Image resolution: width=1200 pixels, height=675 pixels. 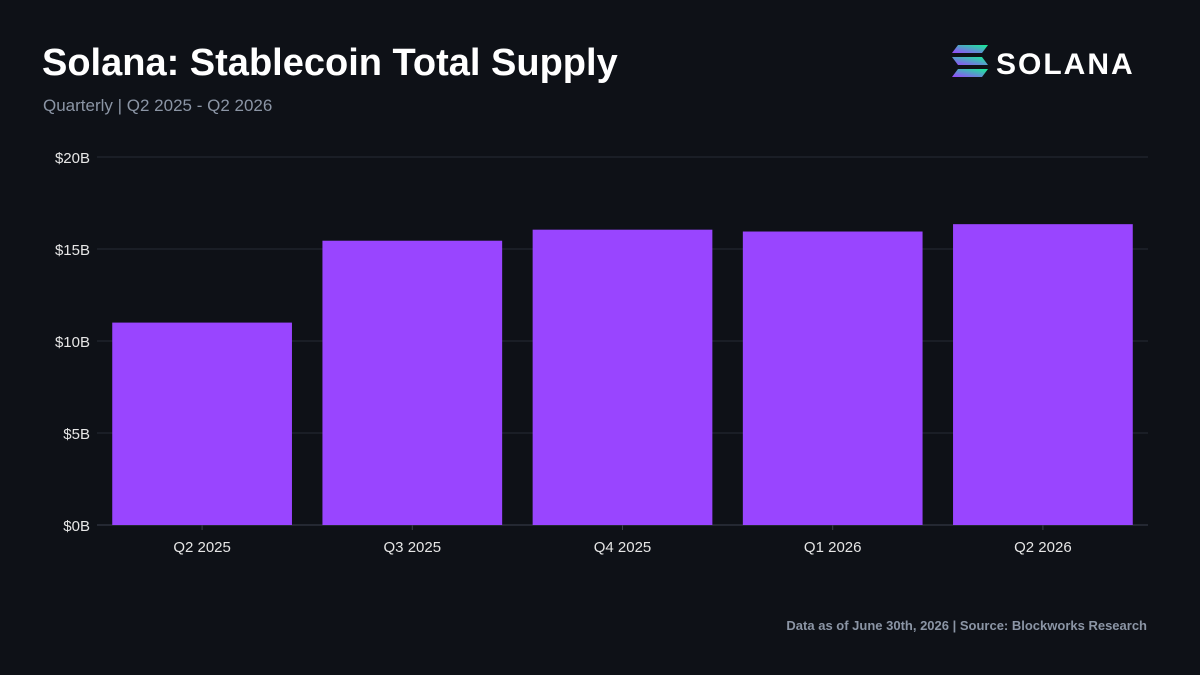 What do you see at coordinates (76, 526) in the screenshot?
I see `y-tick-label: $0B` at bounding box center [76, 526].